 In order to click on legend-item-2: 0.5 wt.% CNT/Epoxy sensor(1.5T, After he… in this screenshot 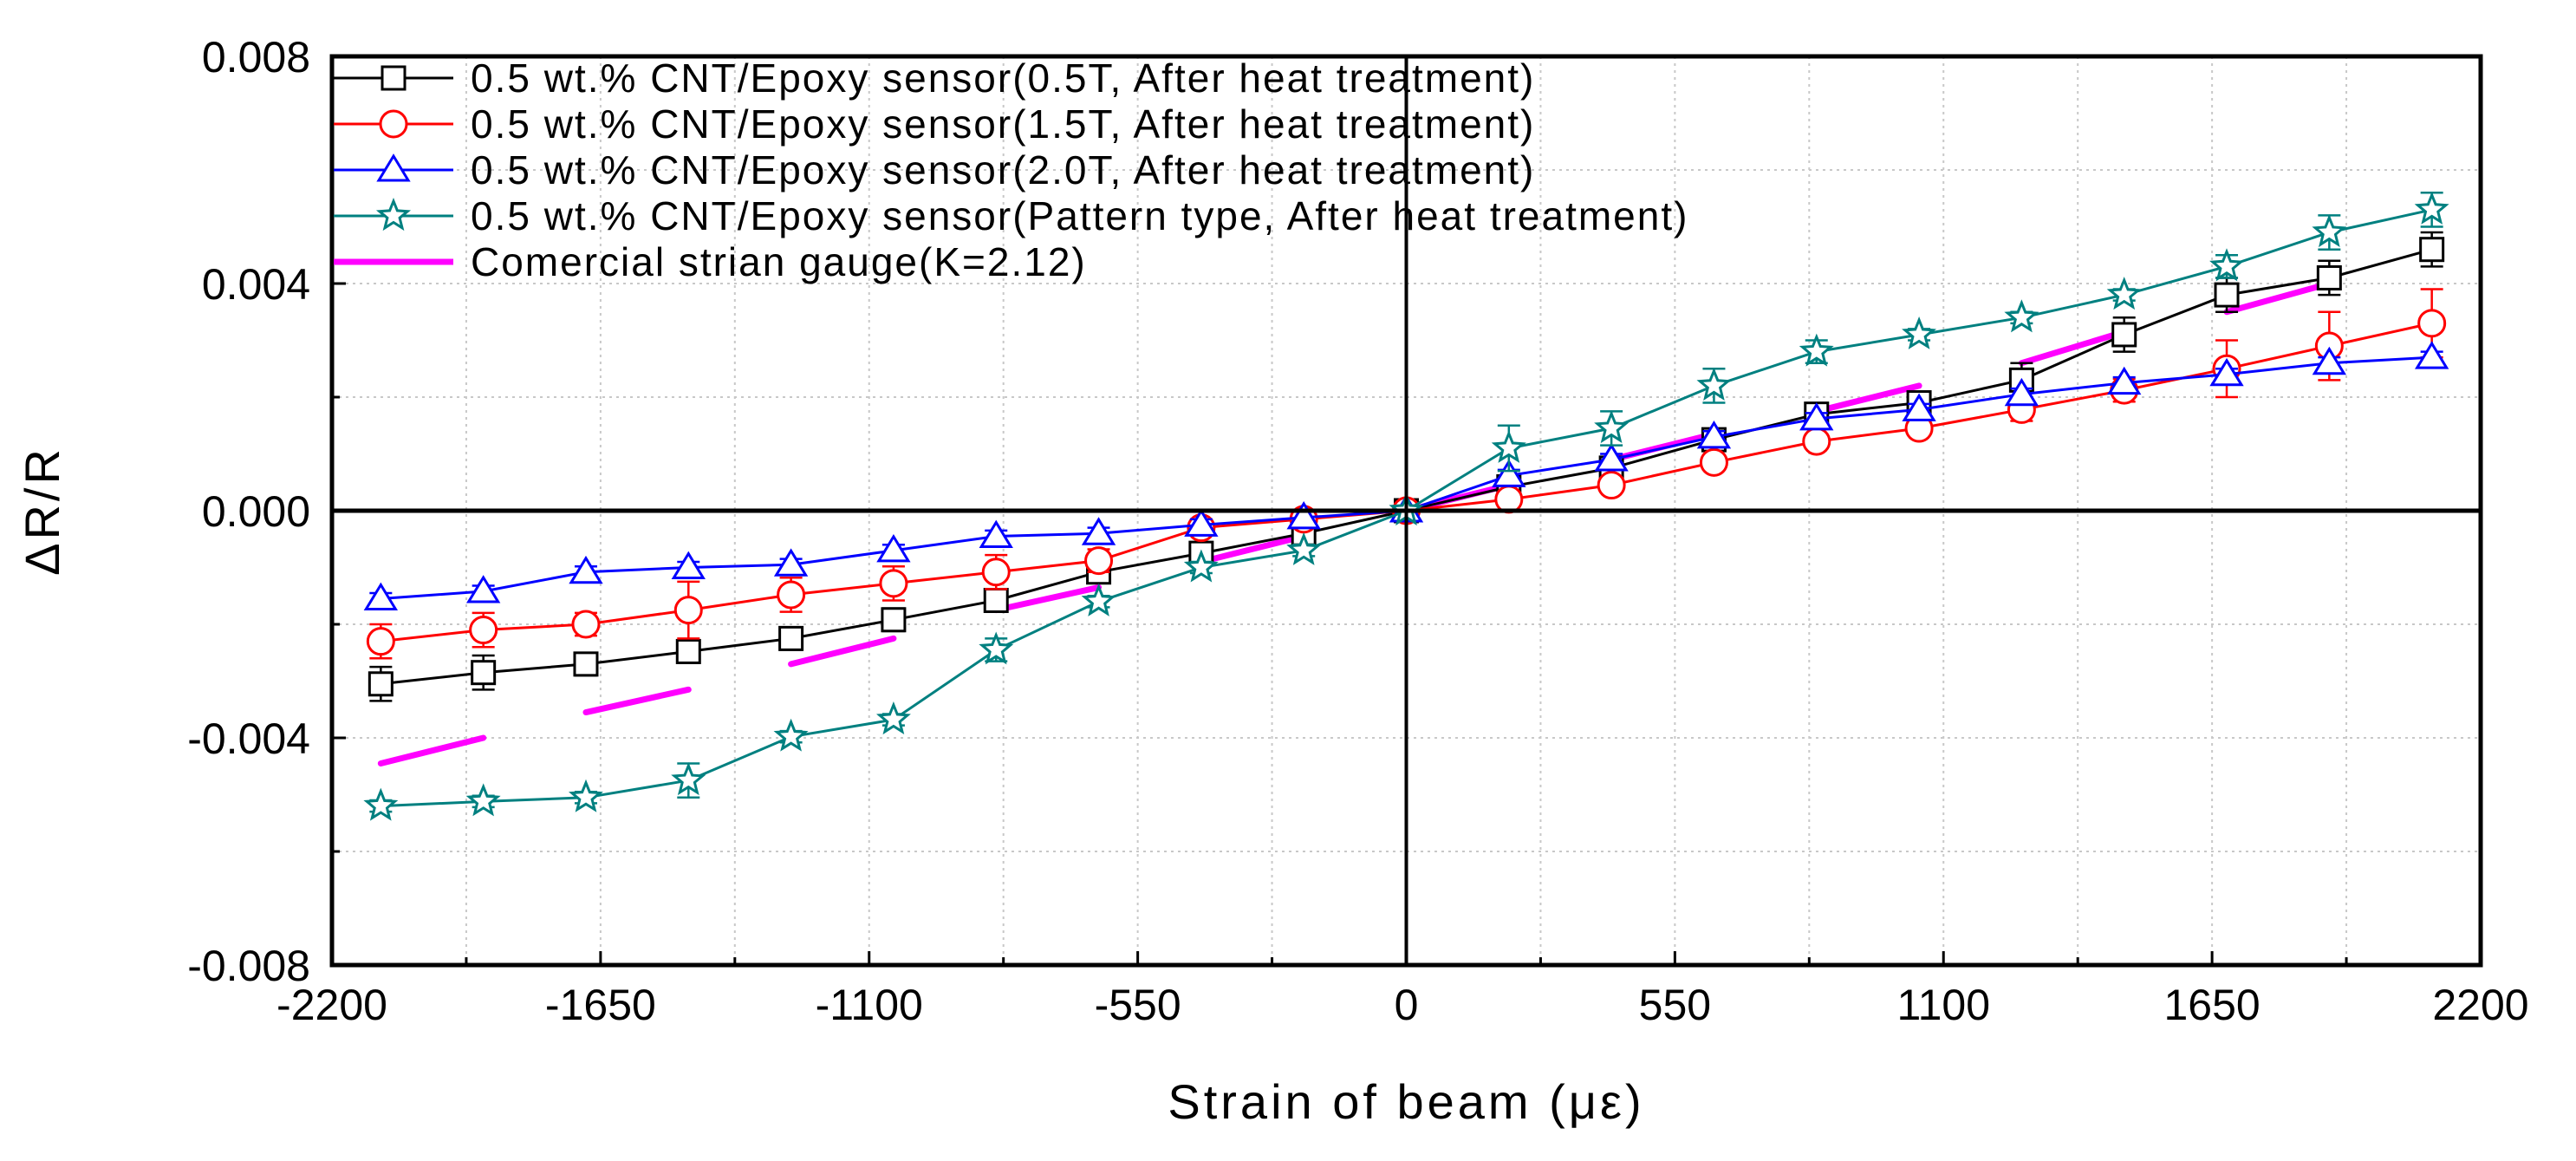, I will do `click(934, 124)`.